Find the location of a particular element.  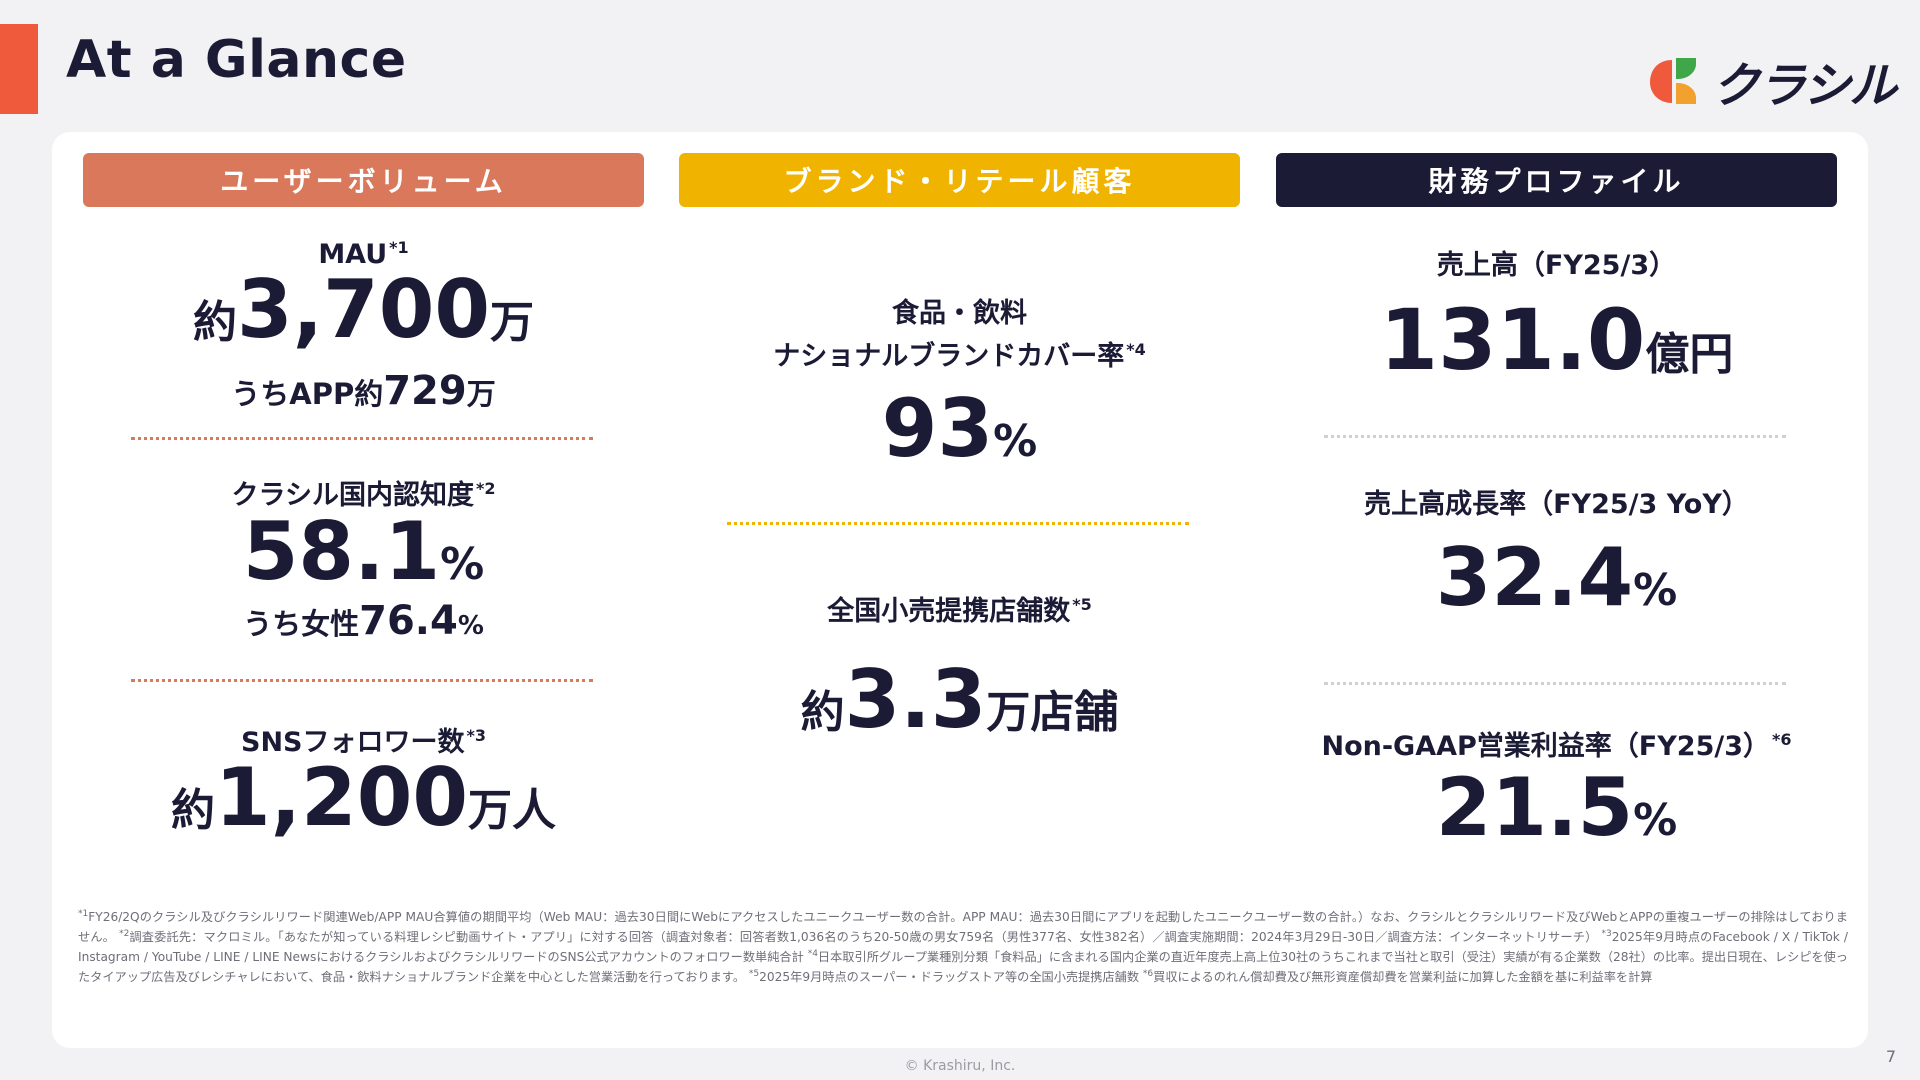

mau-label: MAU *1 is located at coordinates (363, 254).